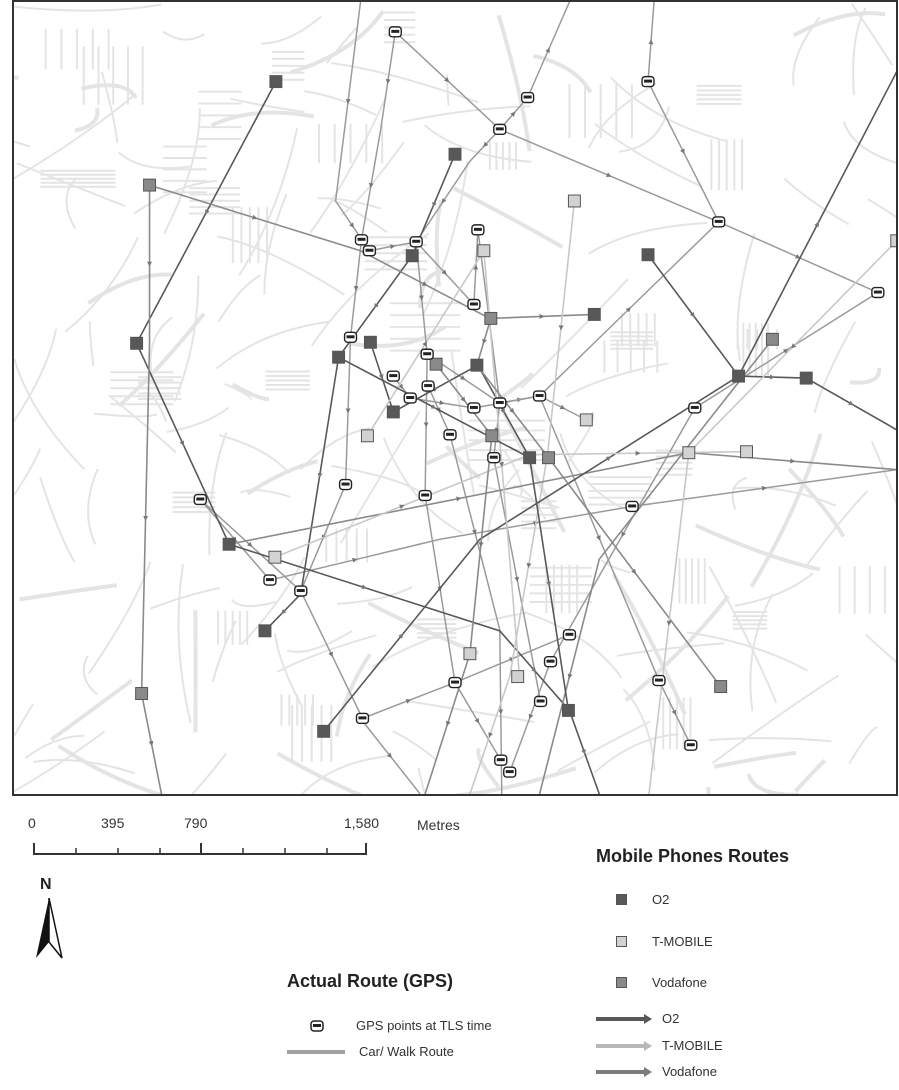 The height and width of the screenshot is (1090, 899). I want to click on legend-tmobile-line: T-MOBILE, so click(658, 1045).